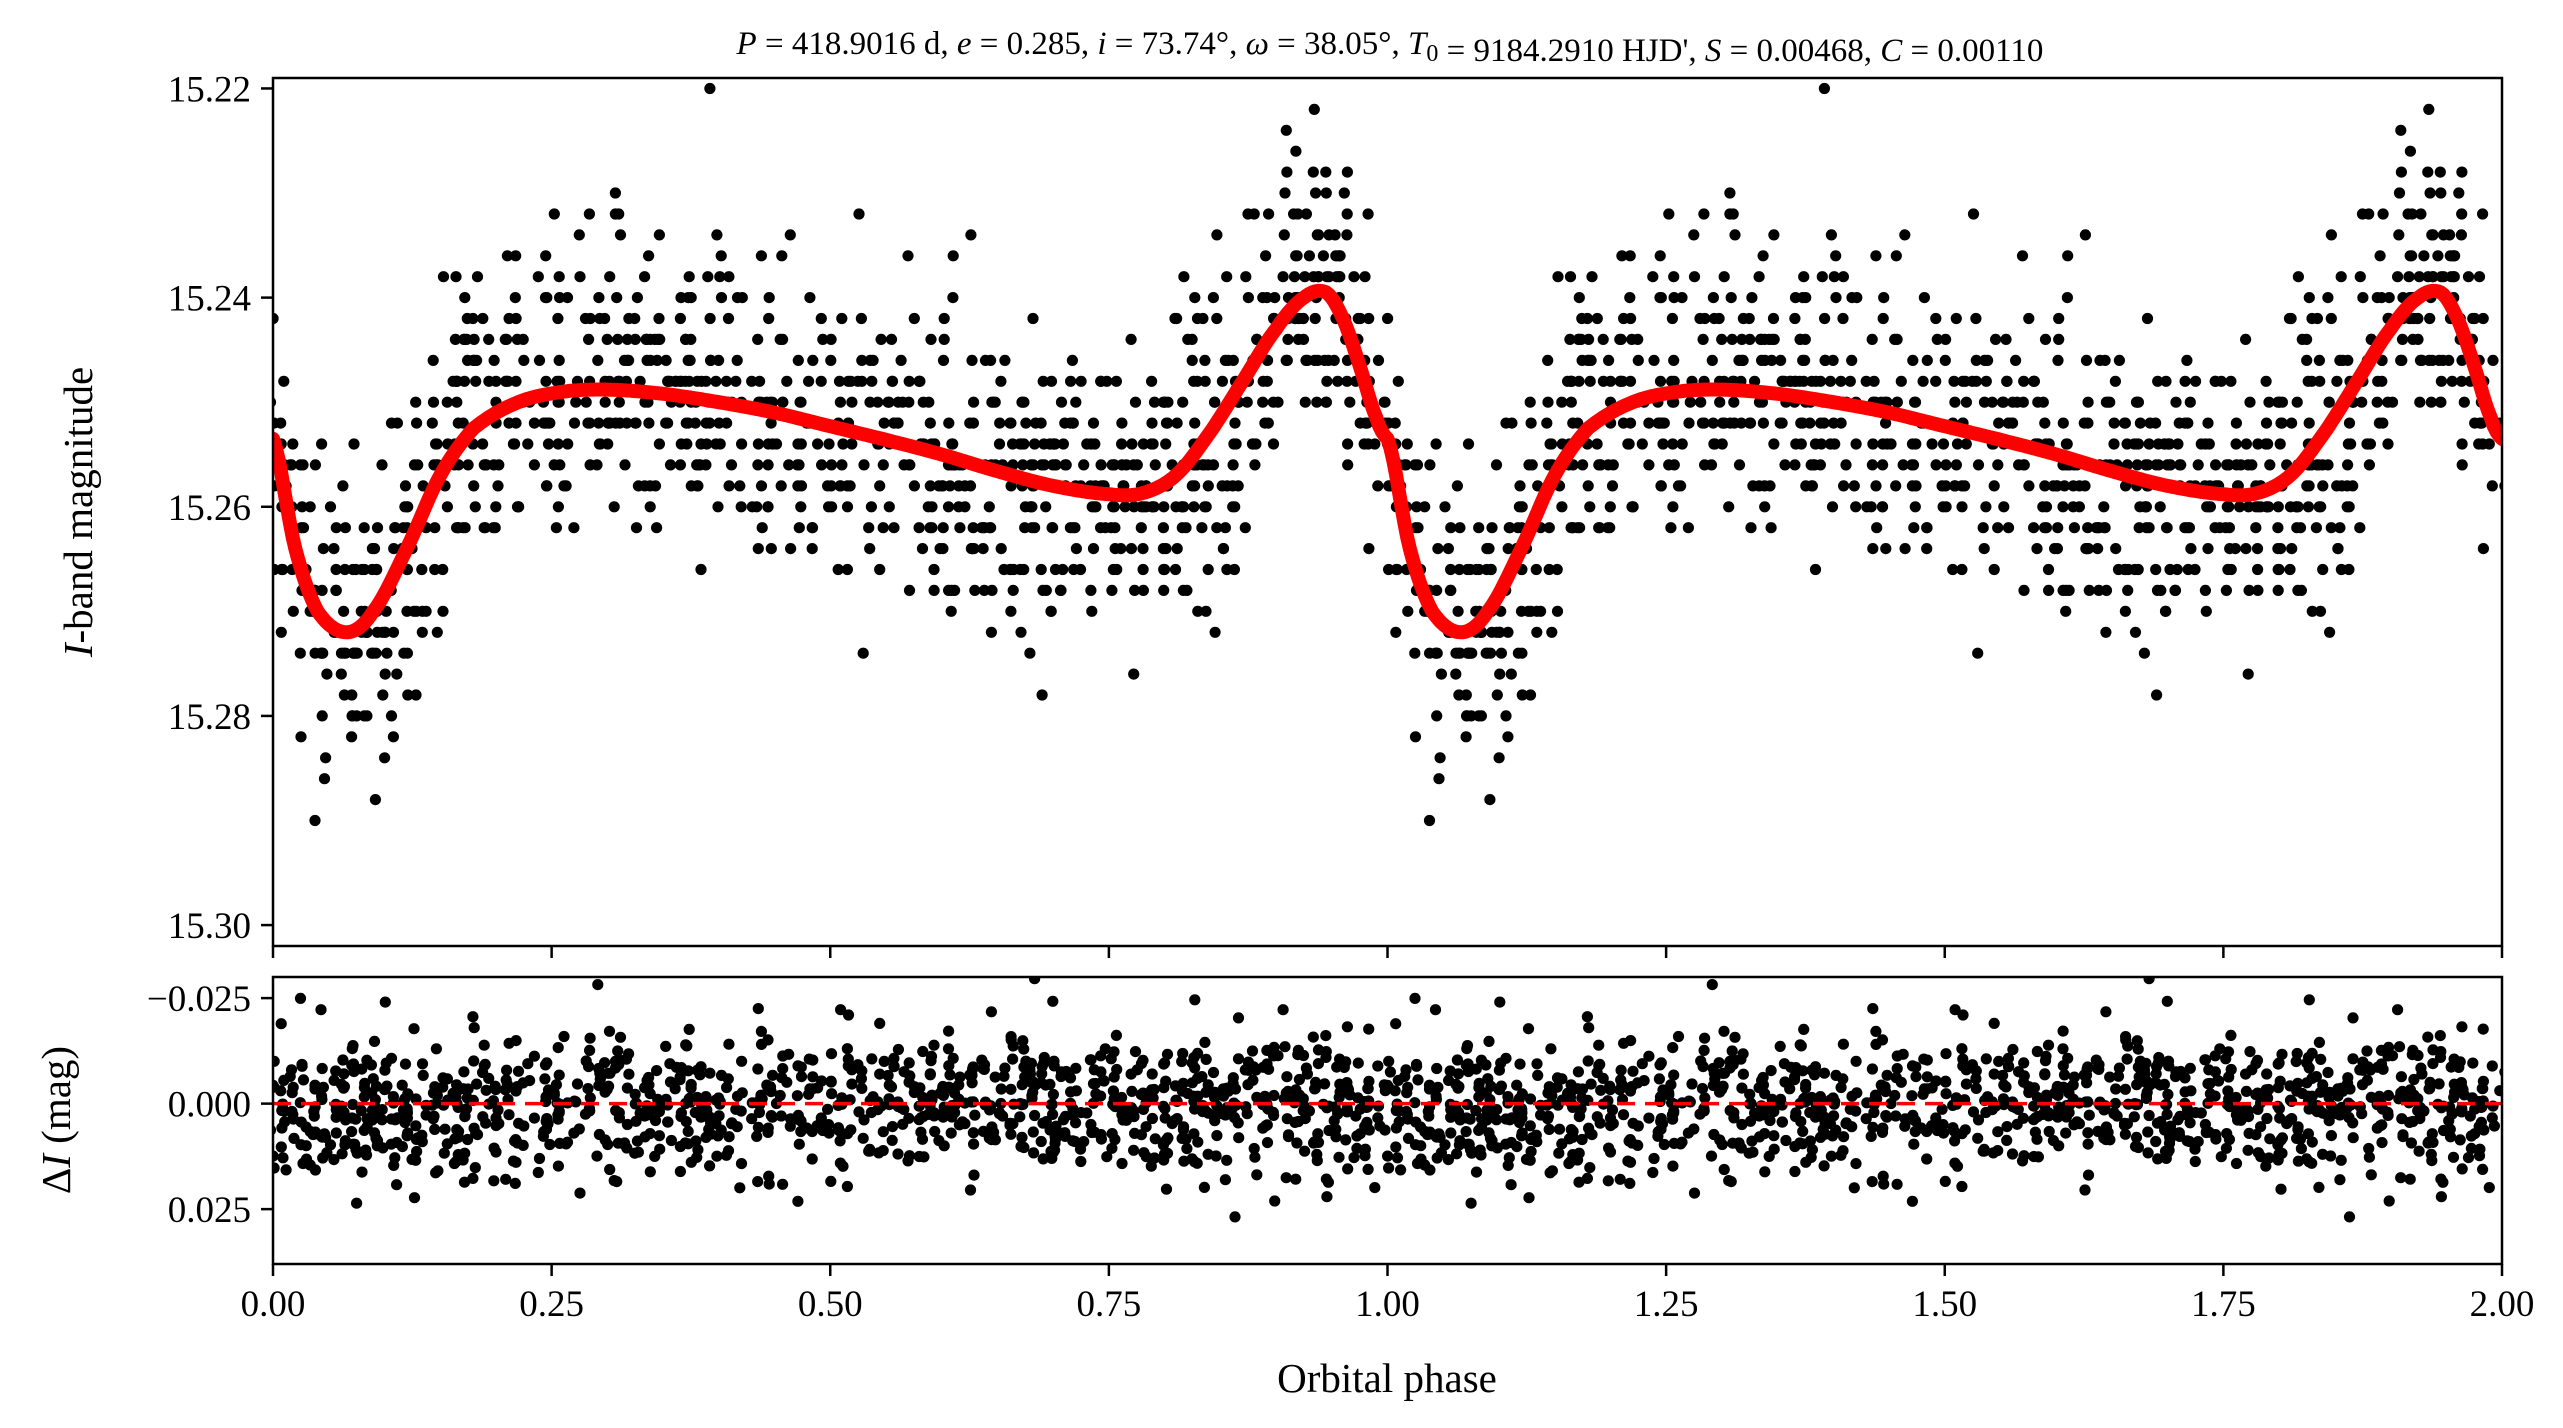 The height and width of the screenshot is (1428, 2563). Describe the element at coordinates (1387, 952) in the screenshot. I see `light-curve-x-ticks` at that location.